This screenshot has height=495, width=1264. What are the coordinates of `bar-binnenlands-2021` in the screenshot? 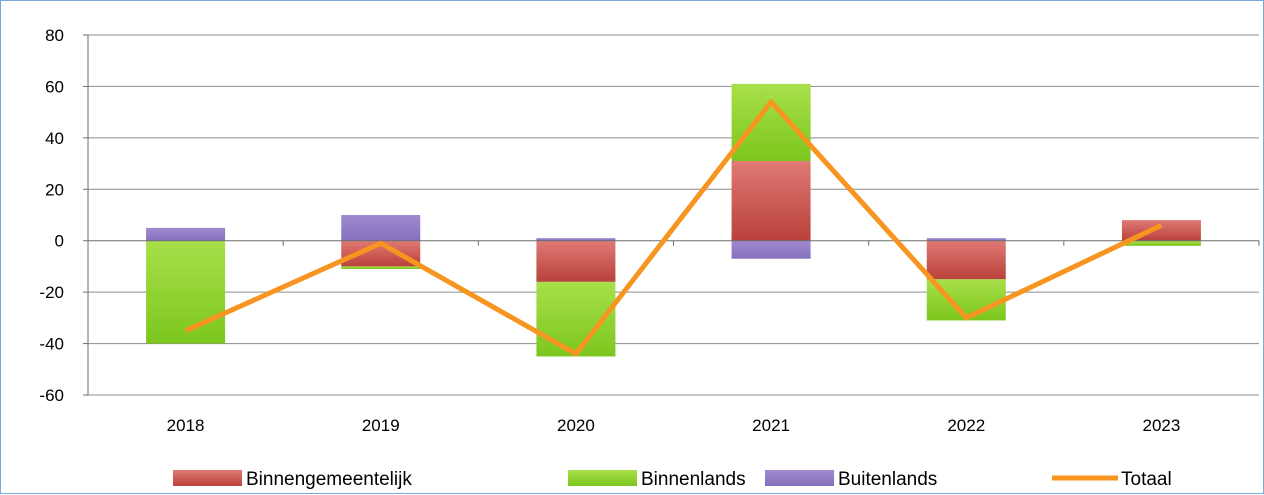 It's located at (771, 122).